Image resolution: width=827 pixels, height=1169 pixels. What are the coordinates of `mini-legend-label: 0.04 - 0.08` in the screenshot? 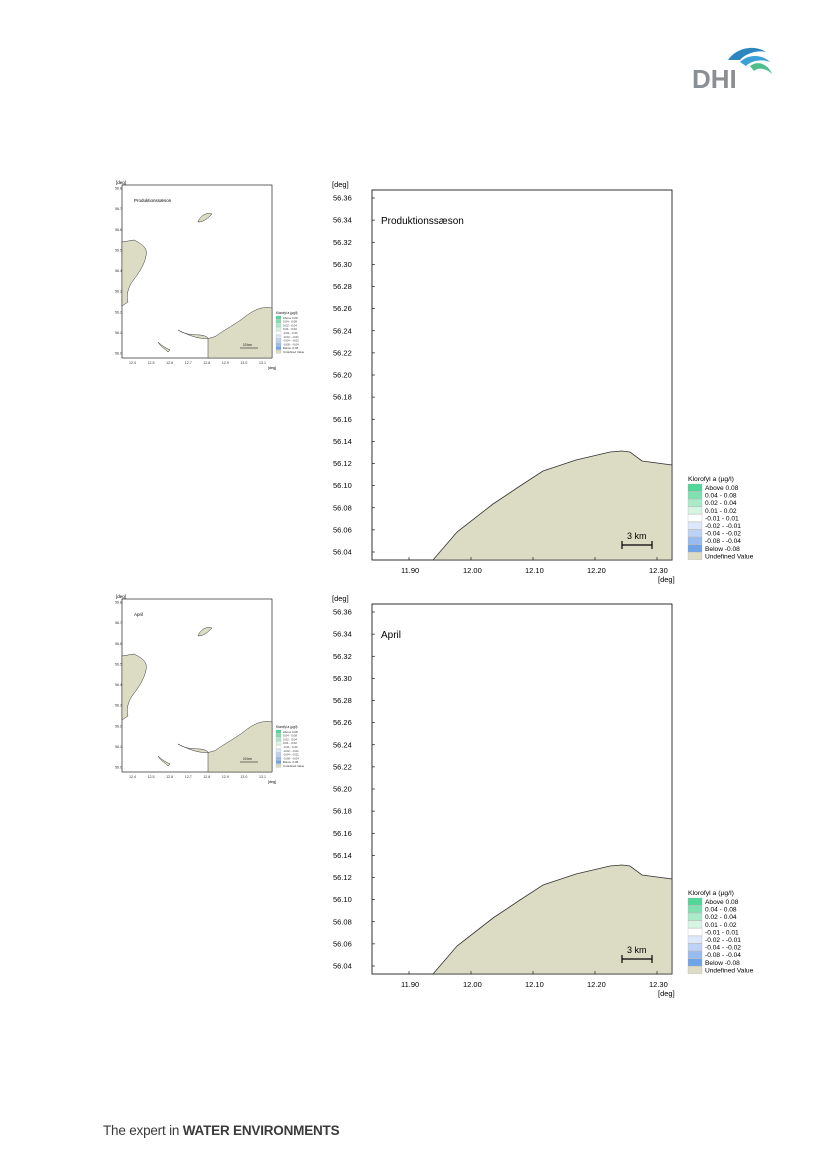 It's located at (290, 322).